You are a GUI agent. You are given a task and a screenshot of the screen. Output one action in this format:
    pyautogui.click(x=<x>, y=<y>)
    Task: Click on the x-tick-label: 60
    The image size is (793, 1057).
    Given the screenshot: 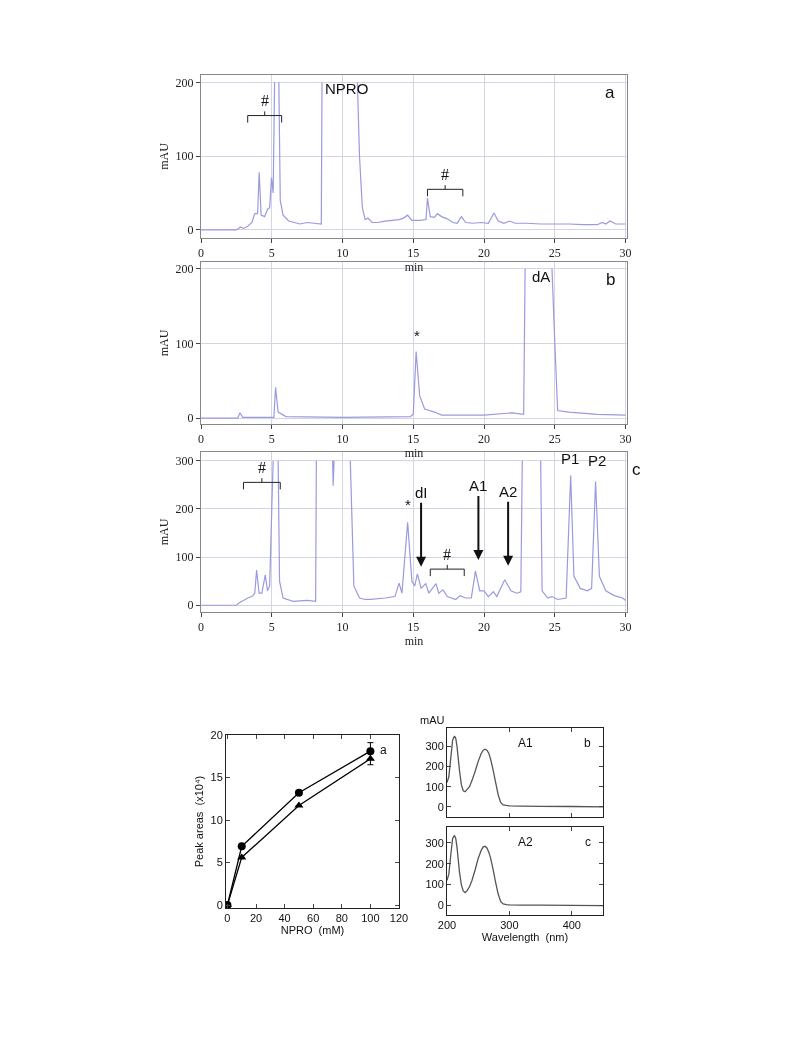 What is the action you would take?
    pyautogui.click(x=313, y=918)
    